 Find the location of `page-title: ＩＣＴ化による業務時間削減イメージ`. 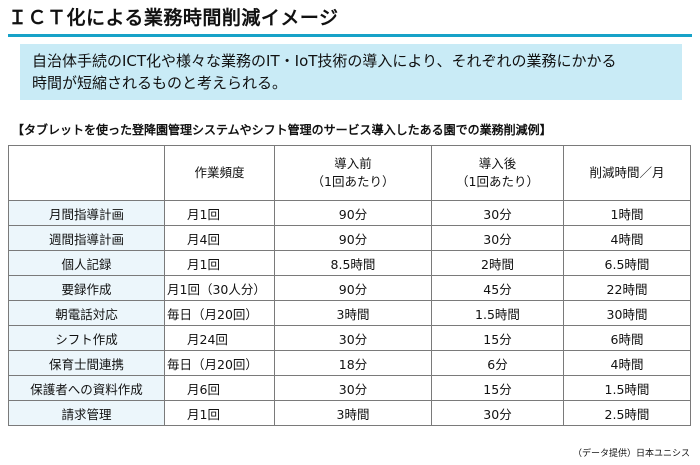

page-title: ＩＣＴ化による業務時間削減イメージ is located at coordinates (350, 20).